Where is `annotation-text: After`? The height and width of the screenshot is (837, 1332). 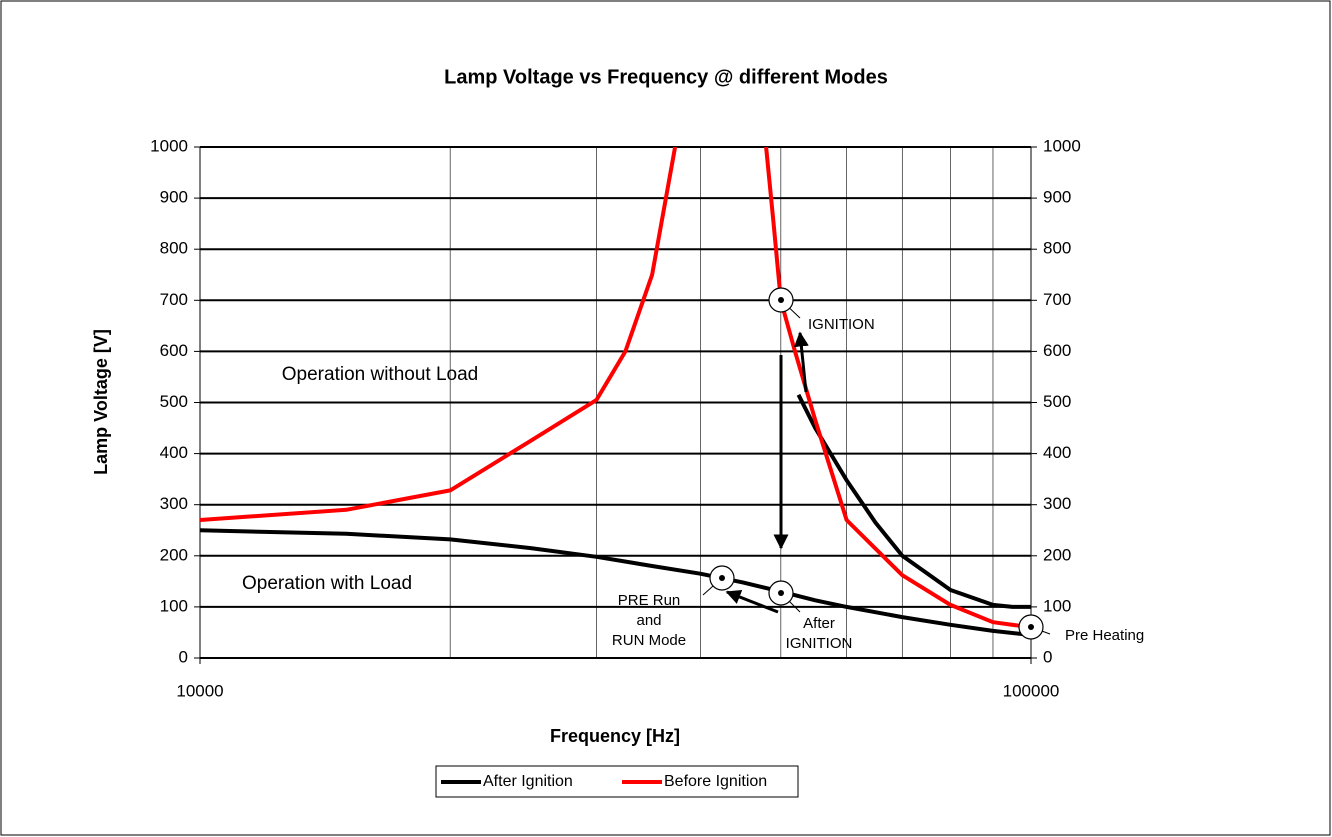
annotation-text: After is located at coordinates (819, 623).